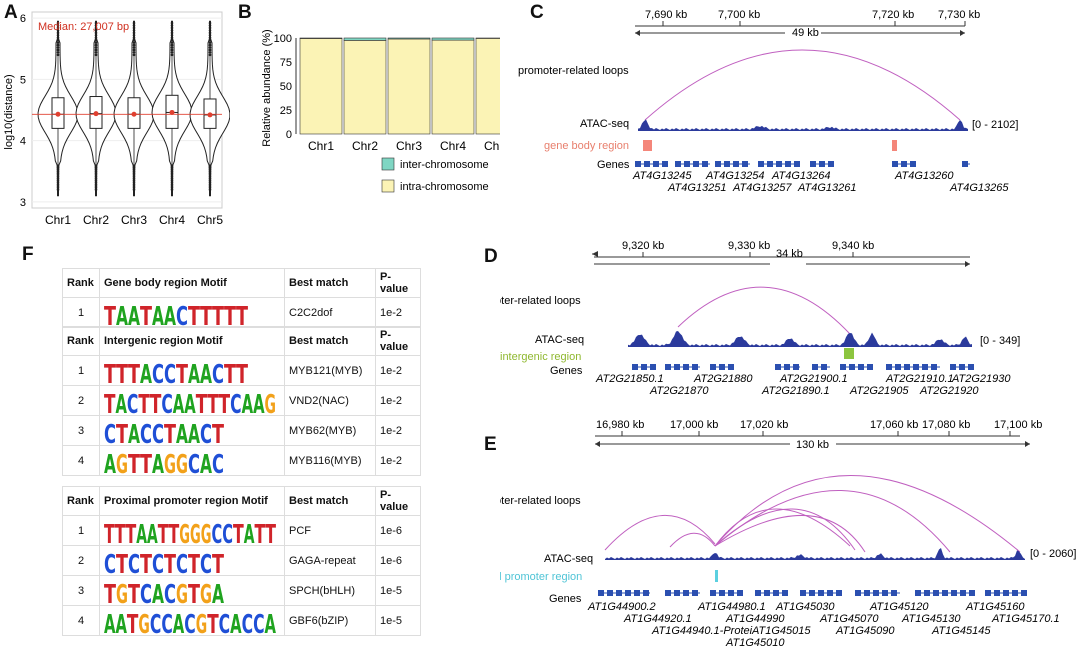 The height and width of the screenshot is (648, 1080). I want to click on d-gene-5: AT2G21930, so click(981, 379).